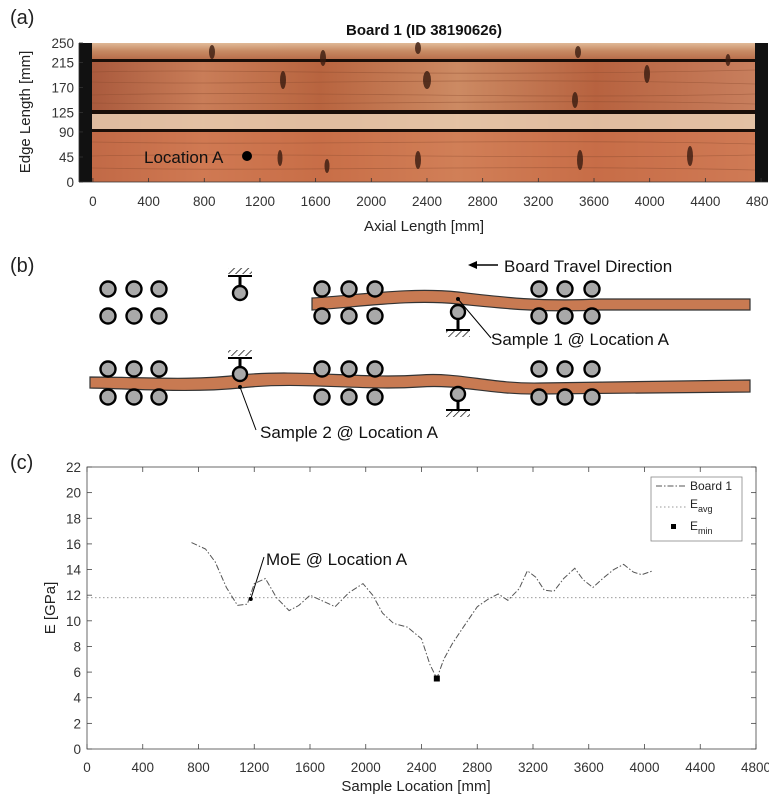  I want to click on a-ytick-label: 170, so click(62, 87).